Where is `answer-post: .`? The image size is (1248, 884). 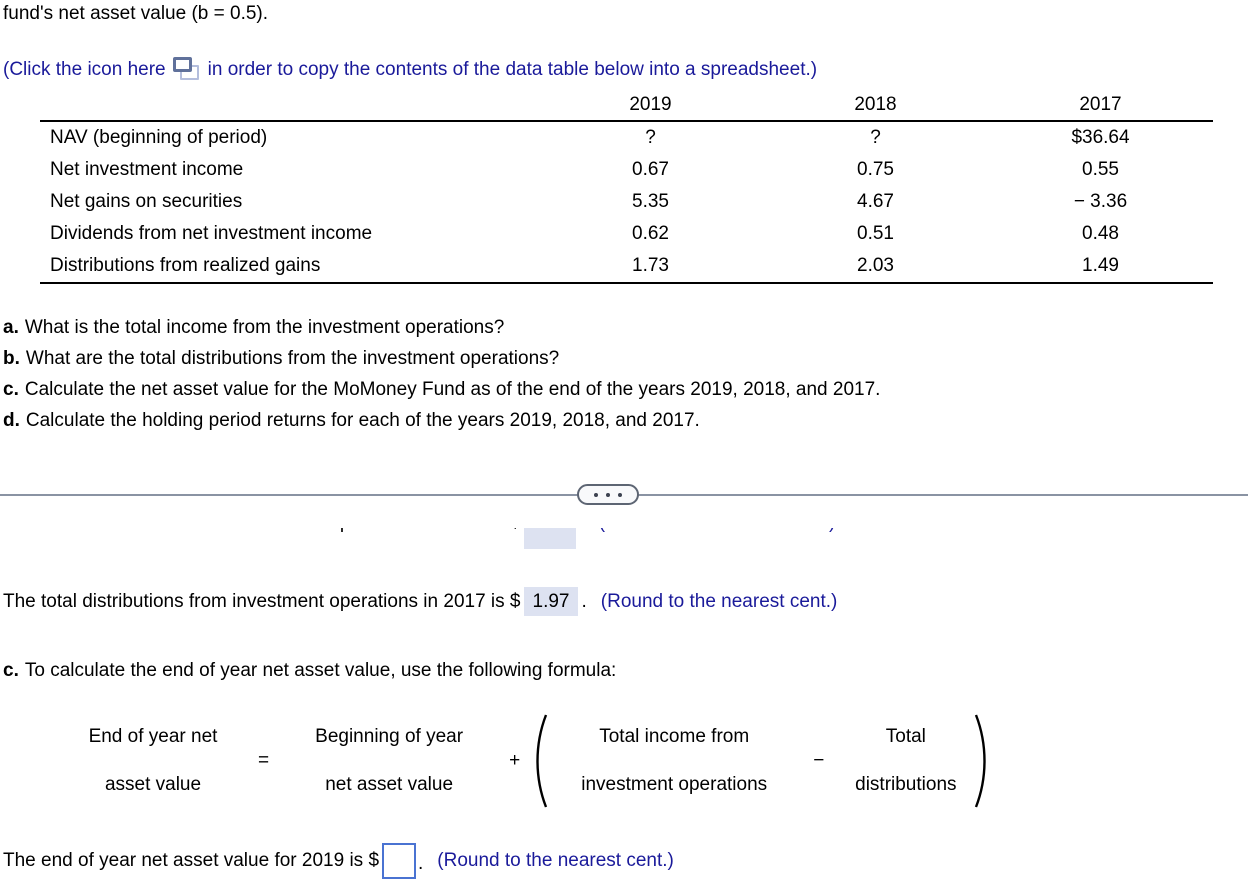
answer-post: . is located at coordinates (584, 601).